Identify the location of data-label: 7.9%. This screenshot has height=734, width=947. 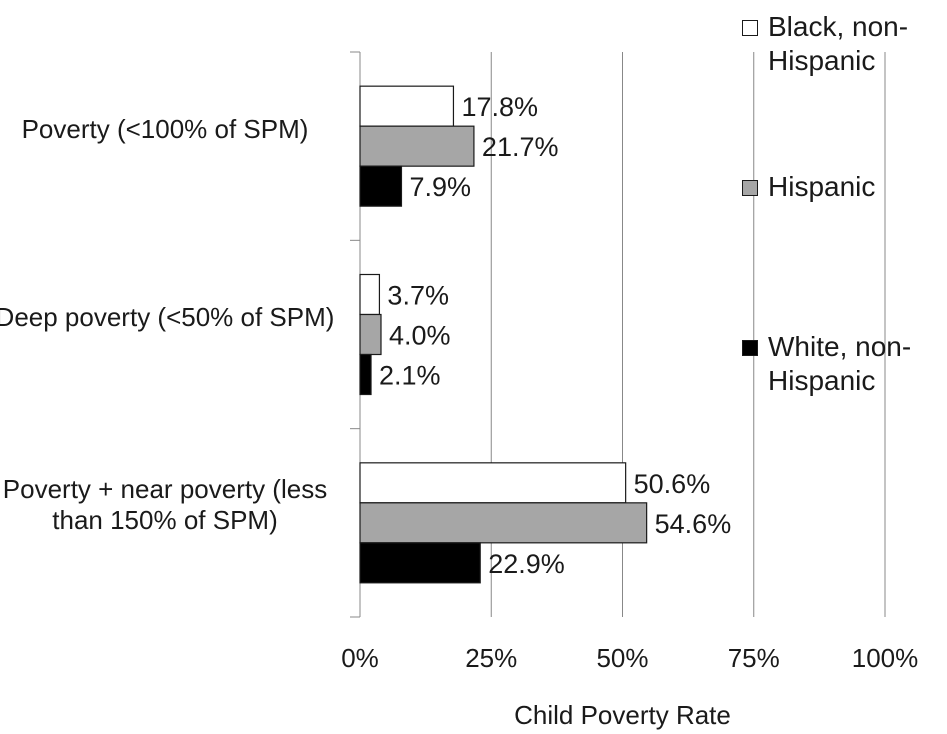
(440, 187).